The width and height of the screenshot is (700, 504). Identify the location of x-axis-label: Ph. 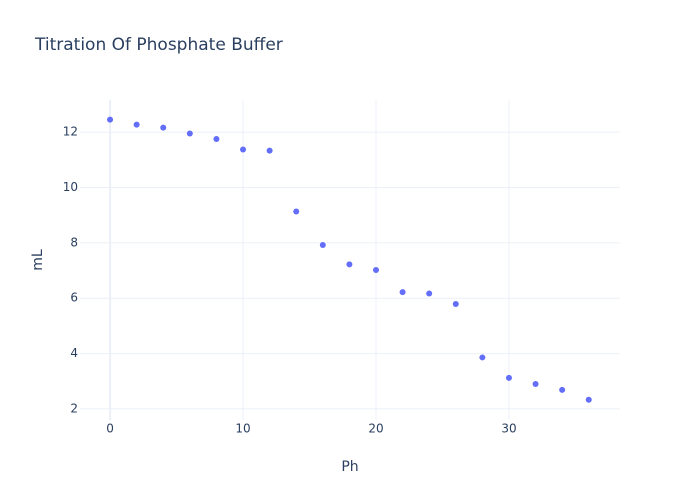
(349, 467).